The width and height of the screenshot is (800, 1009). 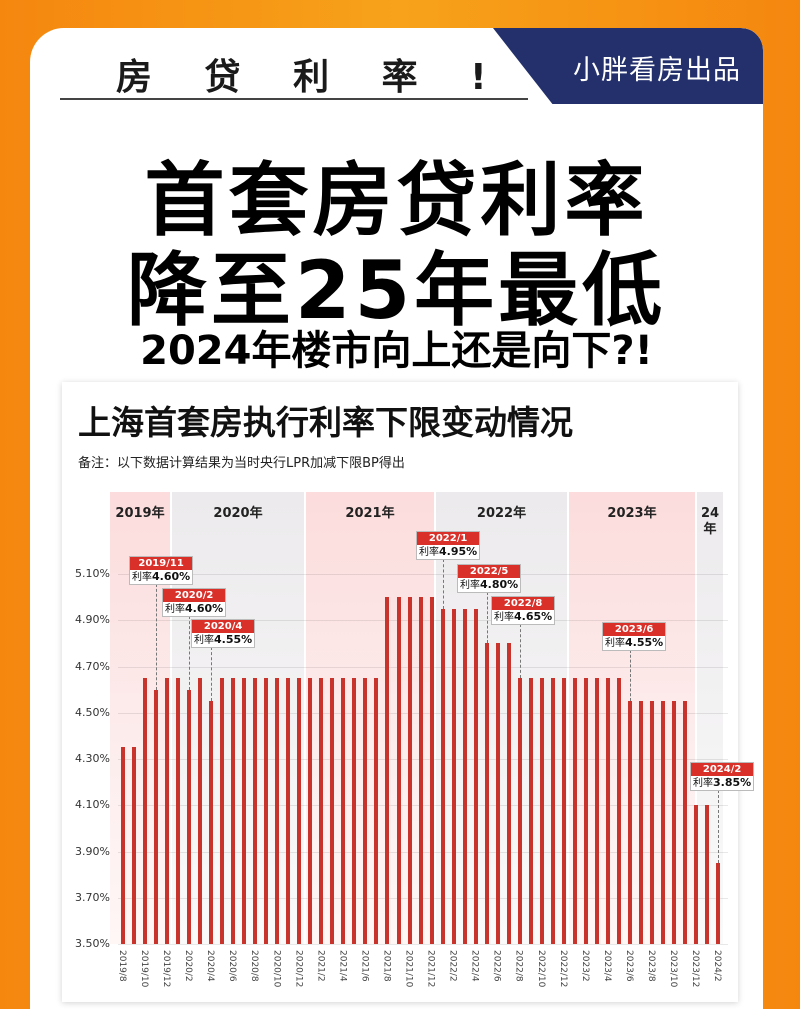 What do you see at coordinates (523, 610) in the screenshot?
I see `rate-callout: 2022/8 利率4.65%` at bounding box center [523, 610].